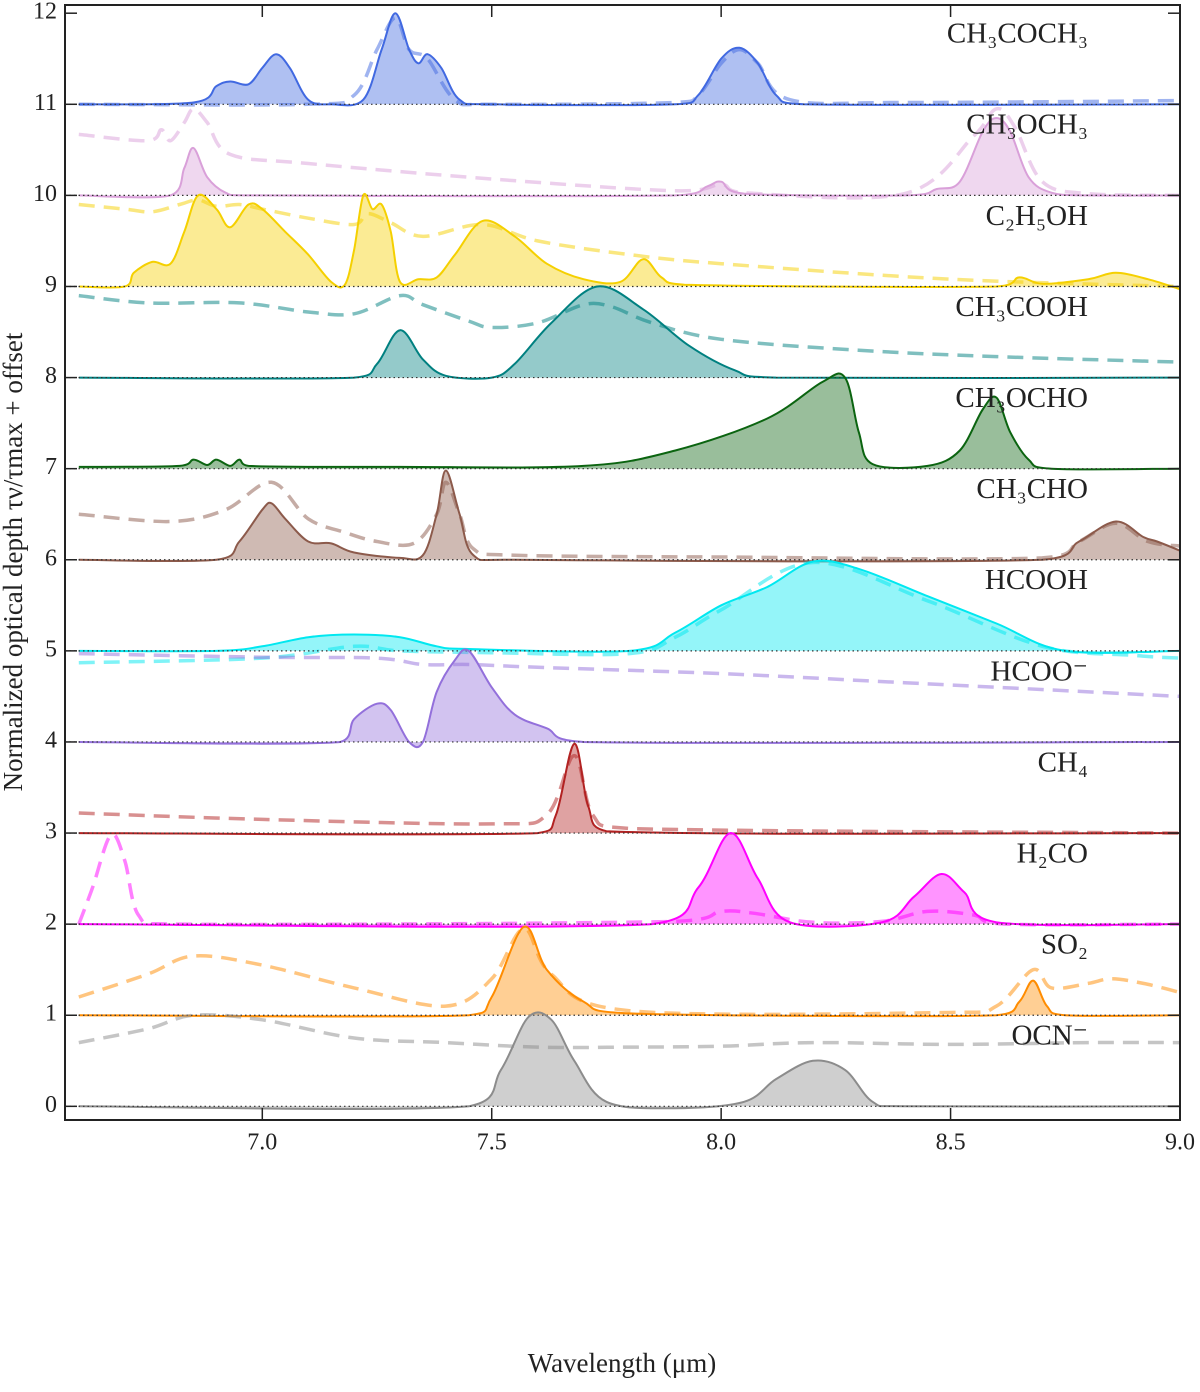  Describe the element at coordinates (1017, 34) in the screenshot. I see `species-label: CH₃COCH₃` at that location.